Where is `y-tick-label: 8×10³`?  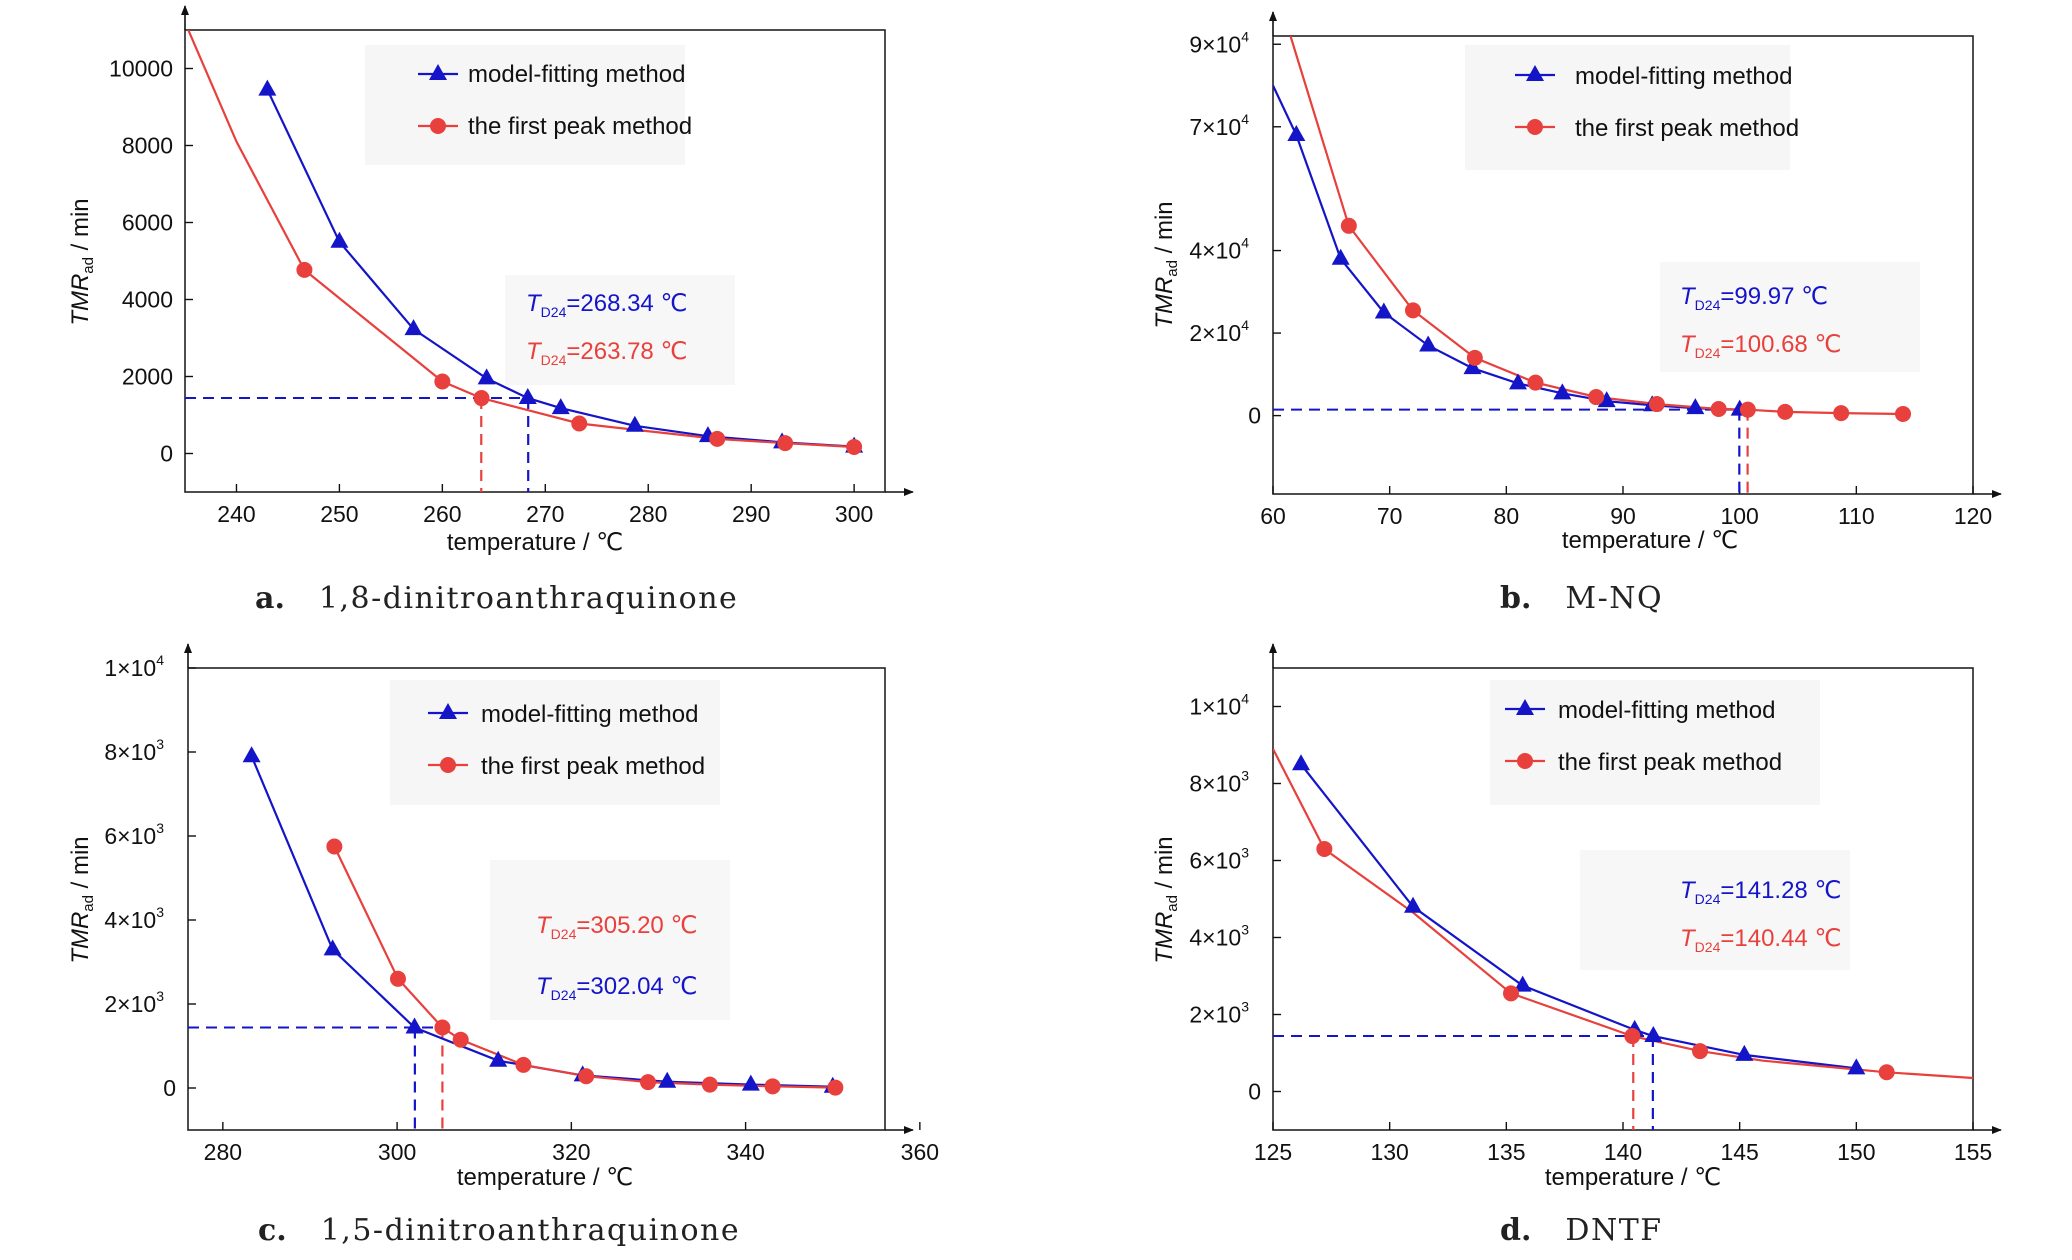
y-tick-label: 8×10³ is located at coordinates (1219, 782).